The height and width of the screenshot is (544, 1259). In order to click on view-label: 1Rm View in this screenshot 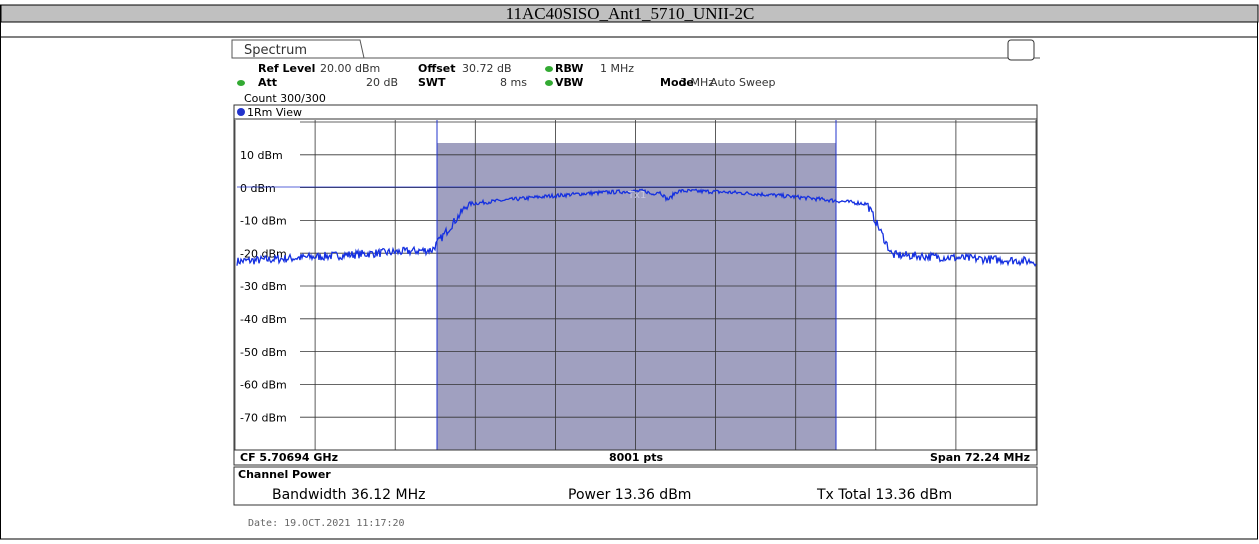, I will do `click(274, 112)`.